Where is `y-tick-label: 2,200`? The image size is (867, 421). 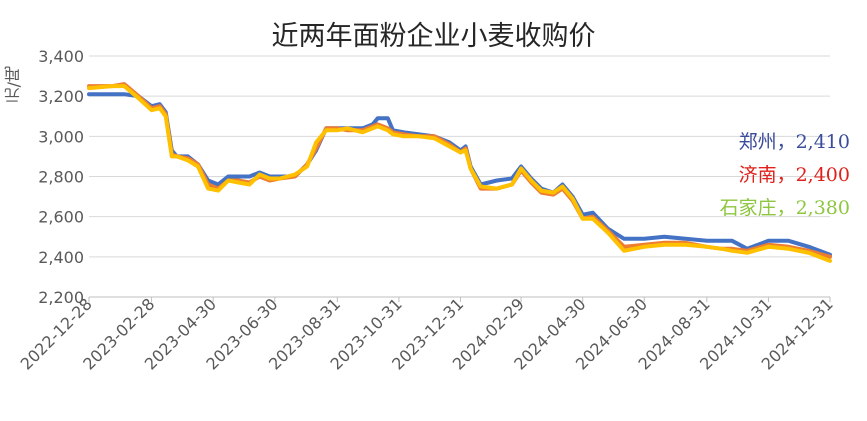
y-tick-label: 2,200 is located at coordinates (61, 297).